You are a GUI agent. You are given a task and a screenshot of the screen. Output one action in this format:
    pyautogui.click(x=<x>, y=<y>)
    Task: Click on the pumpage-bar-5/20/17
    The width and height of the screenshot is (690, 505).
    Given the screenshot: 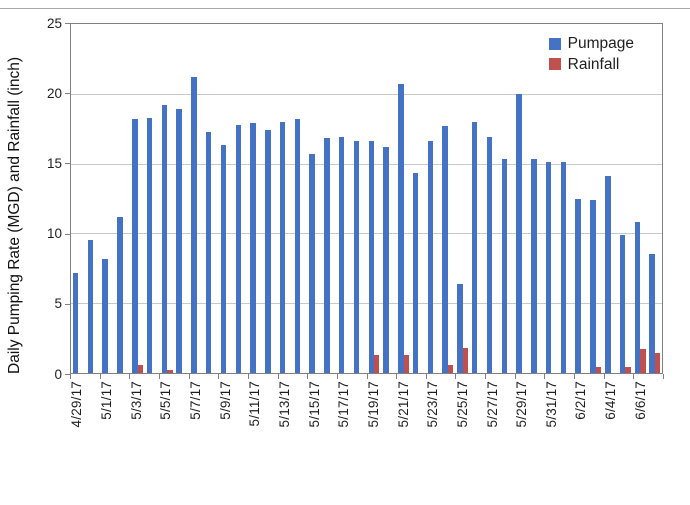 What is the action you would take?
    pyautogui.click(x=386, y=259)
    